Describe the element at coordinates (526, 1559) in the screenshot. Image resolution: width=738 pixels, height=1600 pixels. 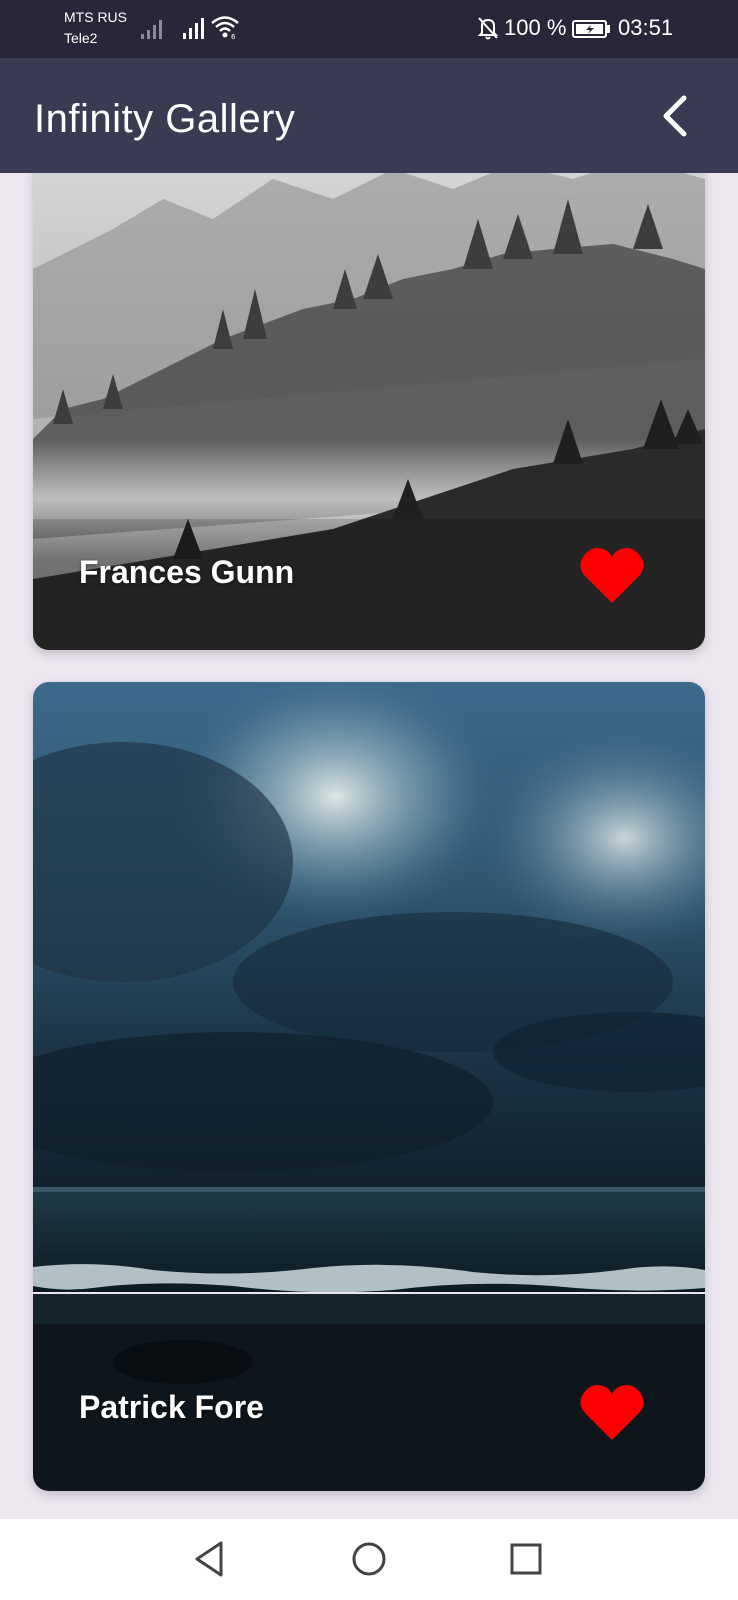
I see `recents-square-icon` at that location.